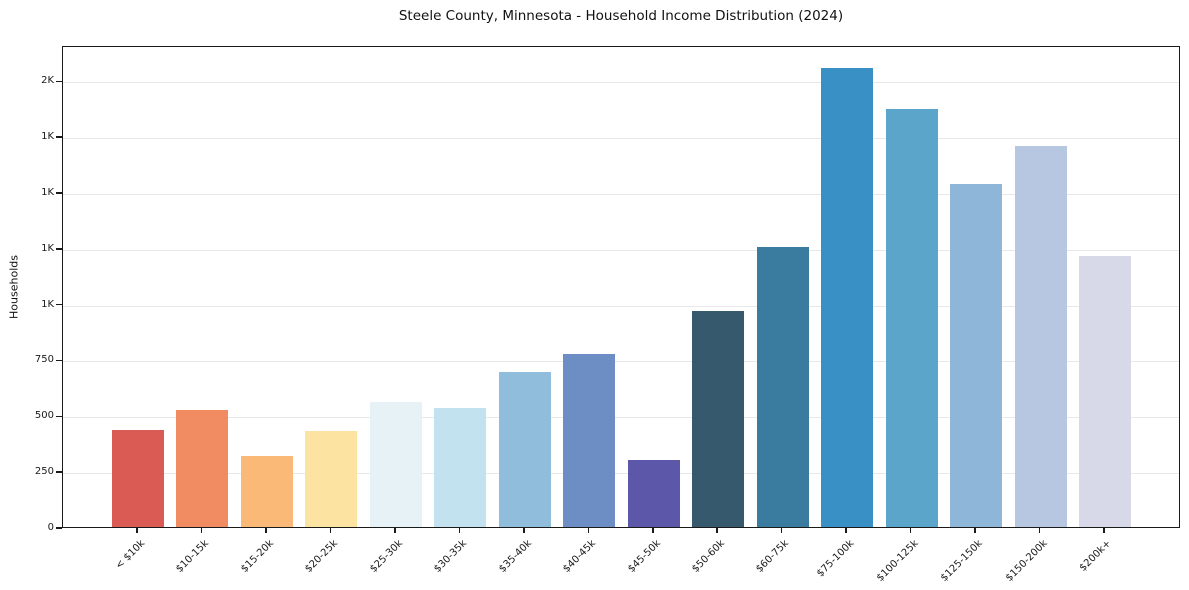 This screenshot has height=590, width=1189. I want to click on bar-$20-25k, so click(331, 478).